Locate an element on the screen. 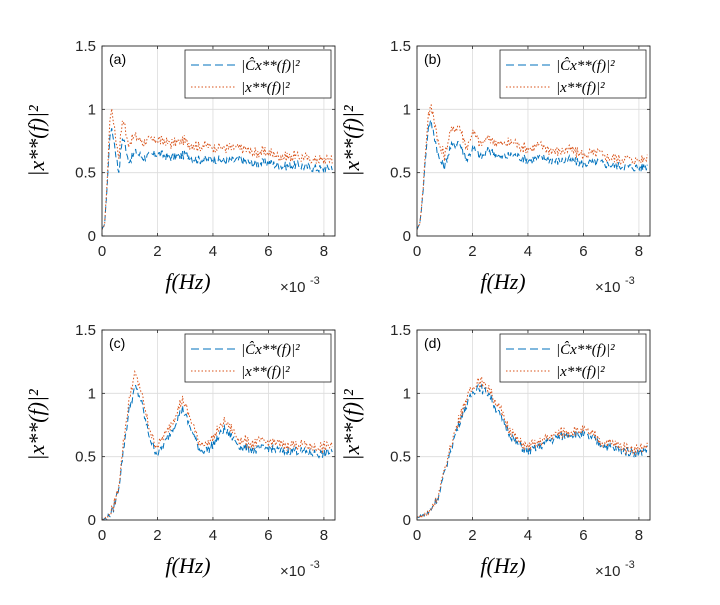 Image resolution: width=720 pixels, height=605 pixels. panel-label: (a) is located at coordinates (117, 59).